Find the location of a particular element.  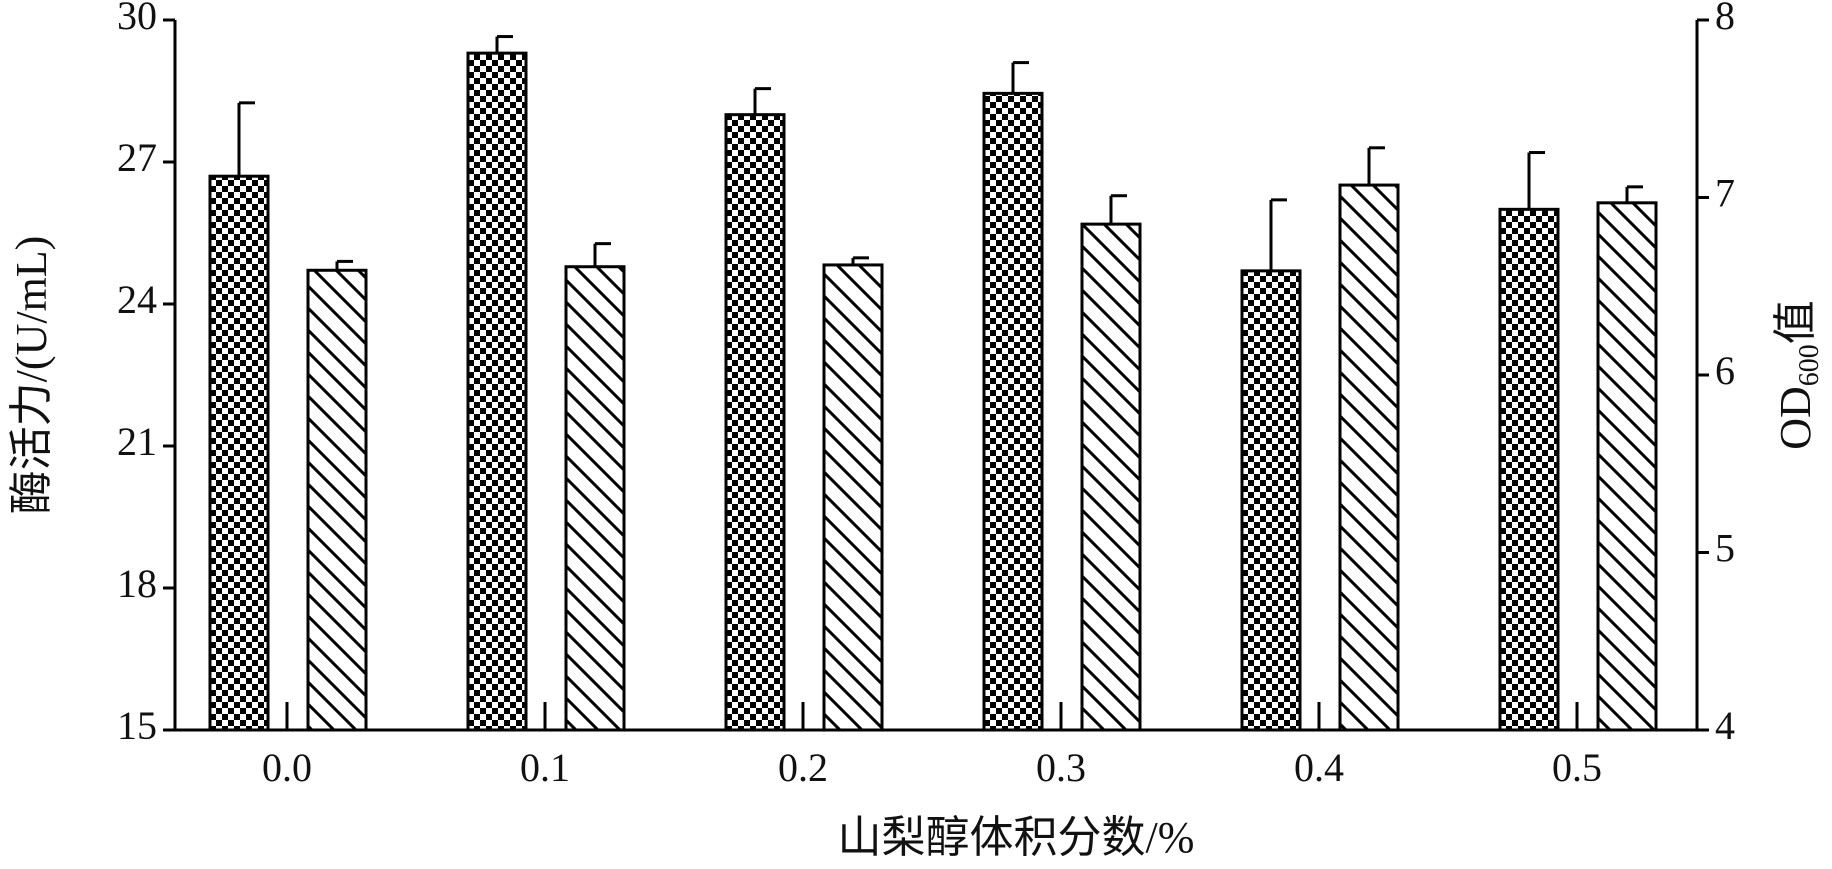

y2-tick-label: 8 is located at coordinates (1725, 19).